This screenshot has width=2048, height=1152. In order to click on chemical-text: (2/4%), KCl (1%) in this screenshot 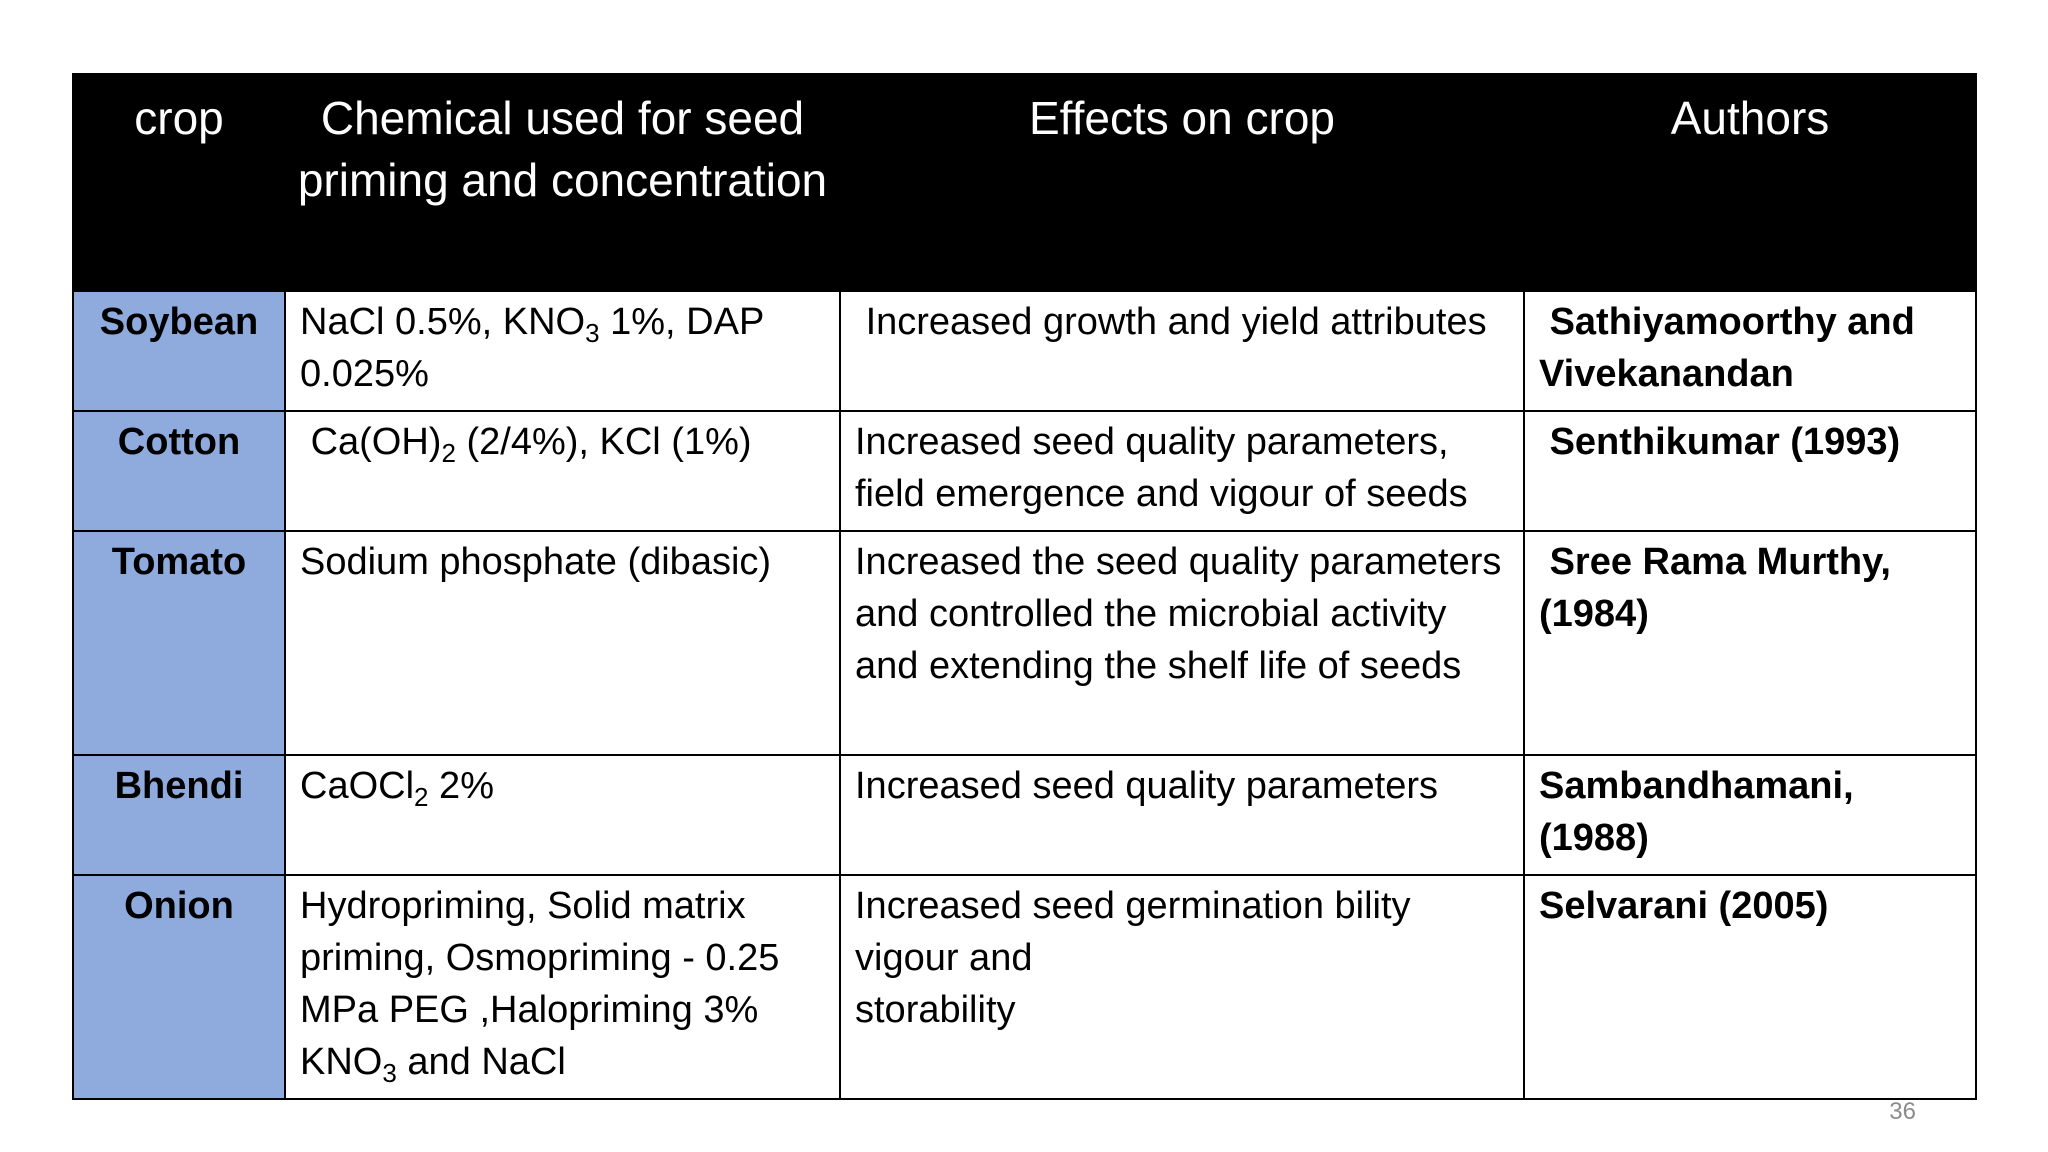, I will do `click(603, 442)`.